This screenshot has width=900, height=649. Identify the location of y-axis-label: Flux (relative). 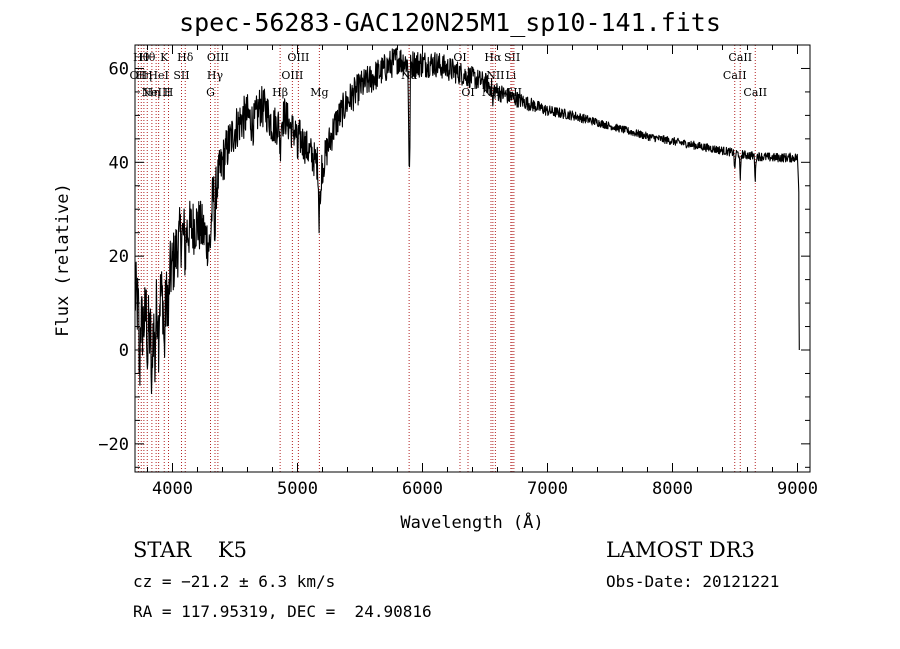
(63, 260).